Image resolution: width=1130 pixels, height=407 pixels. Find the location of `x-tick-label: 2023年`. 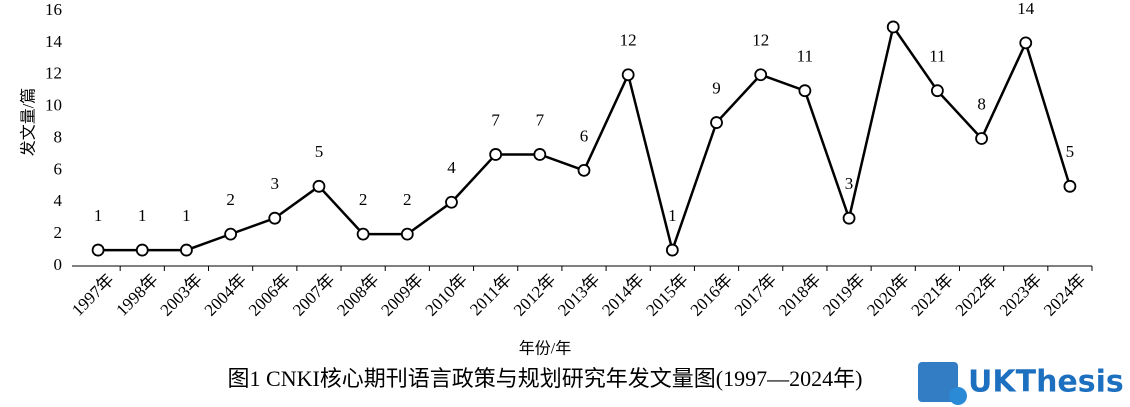

x-tick-label: 2023年 is located at coordinates (1020, 294).